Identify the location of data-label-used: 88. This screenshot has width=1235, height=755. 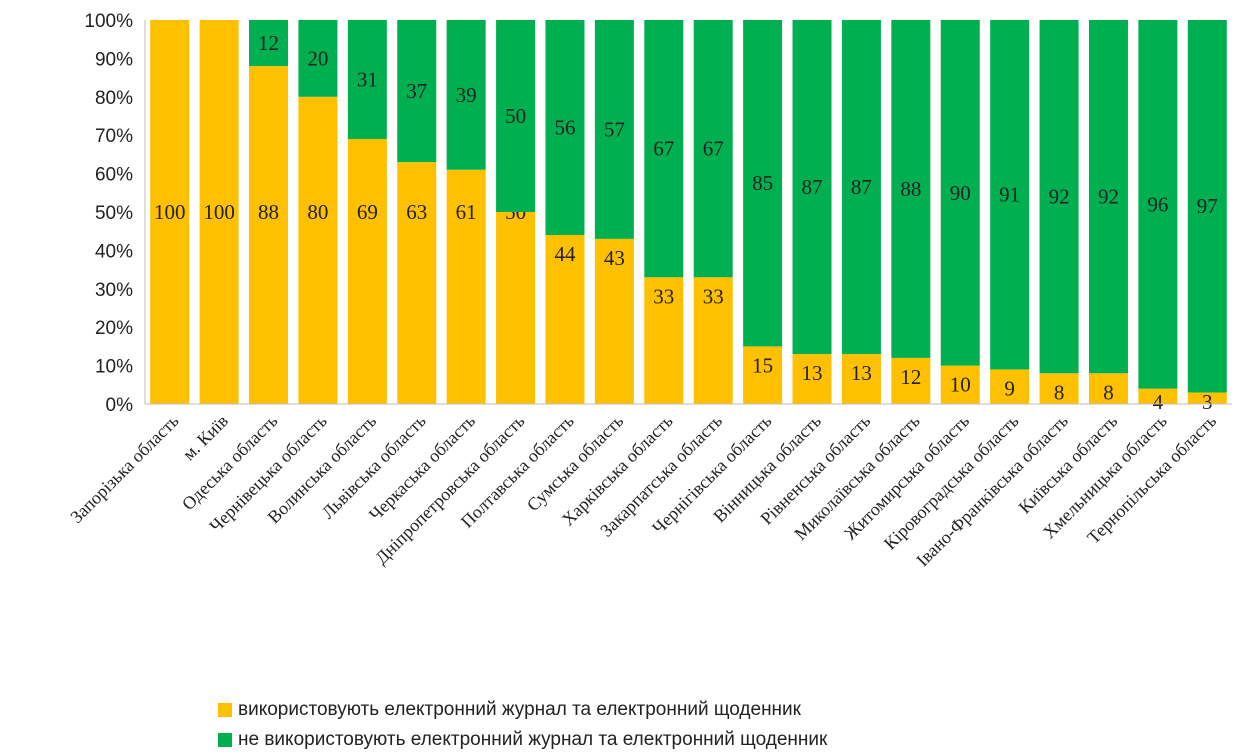
(268, 212).